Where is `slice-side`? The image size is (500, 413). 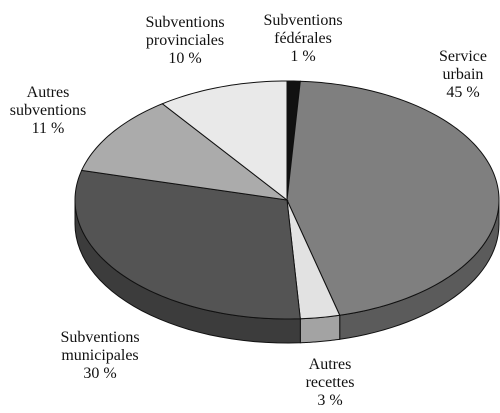
slice-side is located at coordinates (320, 329).